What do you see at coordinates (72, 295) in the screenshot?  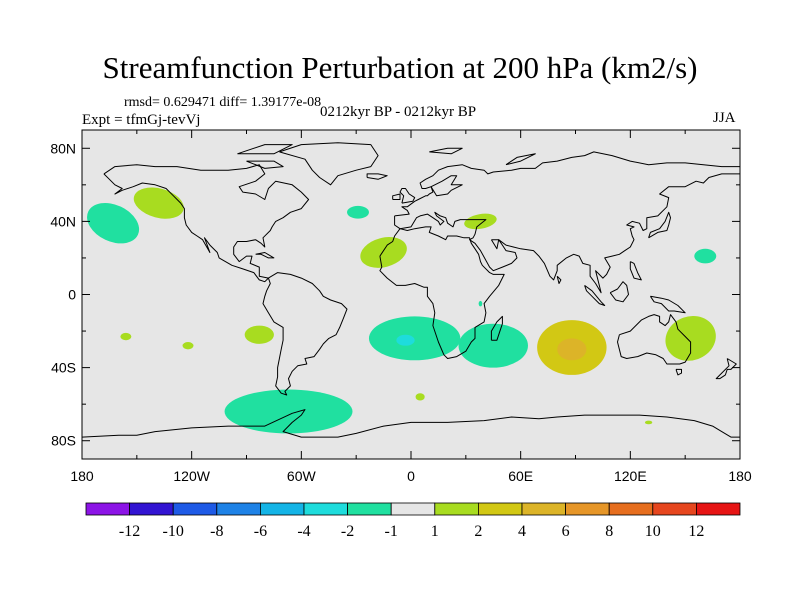 I see `y-tick-label: 0` at bounding box center [72, 295].